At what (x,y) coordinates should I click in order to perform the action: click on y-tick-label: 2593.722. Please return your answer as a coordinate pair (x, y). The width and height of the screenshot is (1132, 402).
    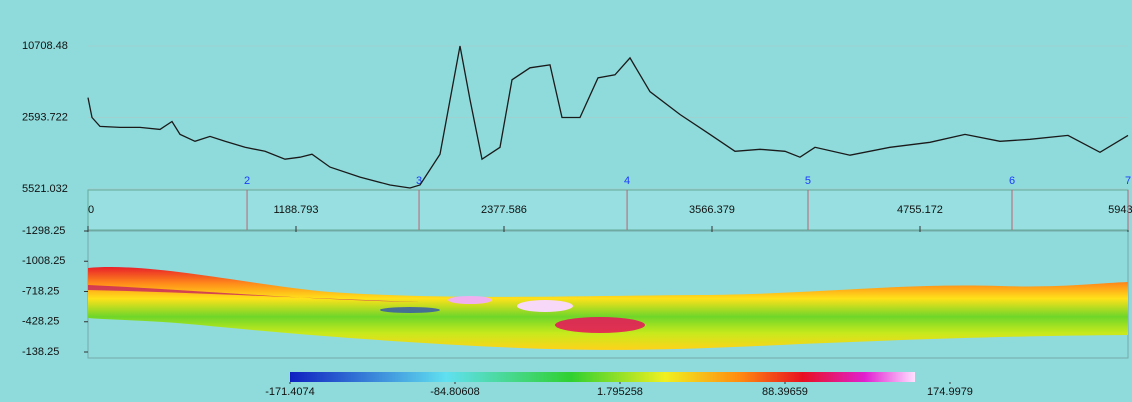
    Looking at the image, I should click on (45, 117).